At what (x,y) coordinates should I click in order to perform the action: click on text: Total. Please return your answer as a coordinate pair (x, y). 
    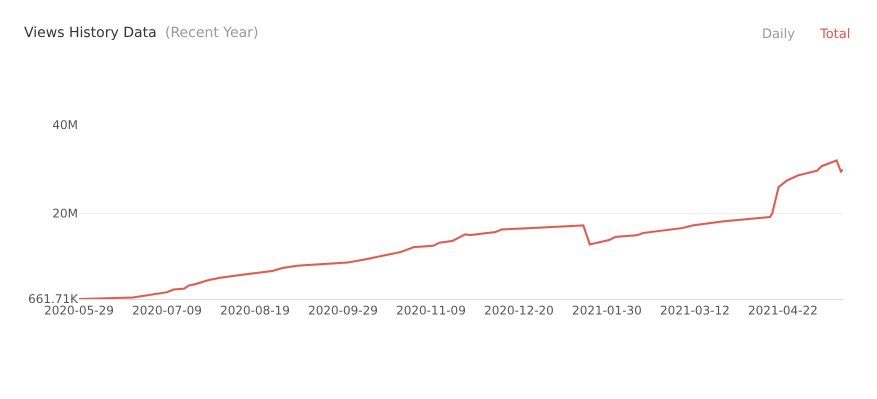
    Looking at the image, I should click on (834, 34).